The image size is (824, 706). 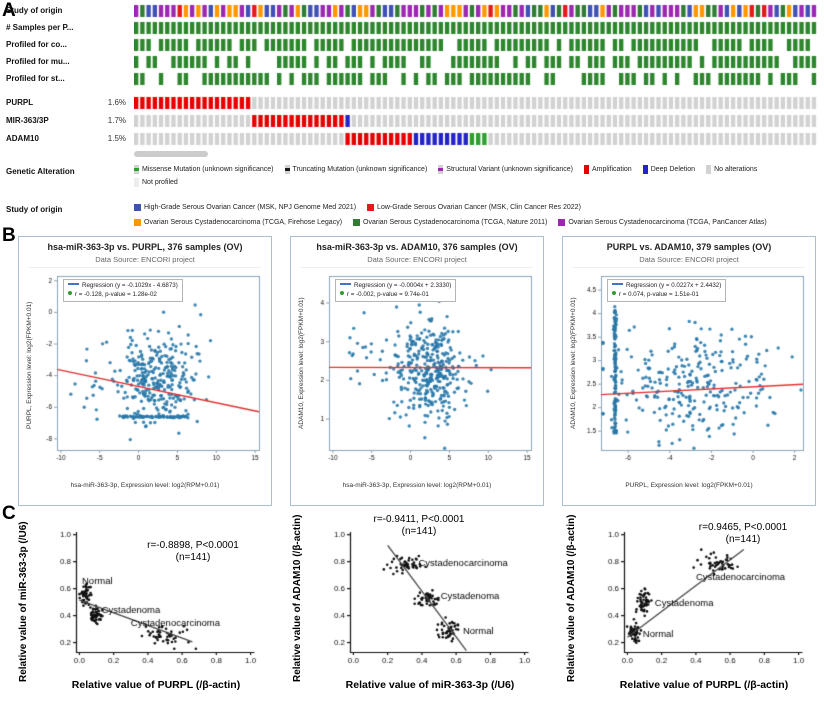 What do you see at coordinates (193, 545) in the screenshot?
I see `annotation-r-value: r=-0.8898, P<0.0001` at bounding box center [193, 545].